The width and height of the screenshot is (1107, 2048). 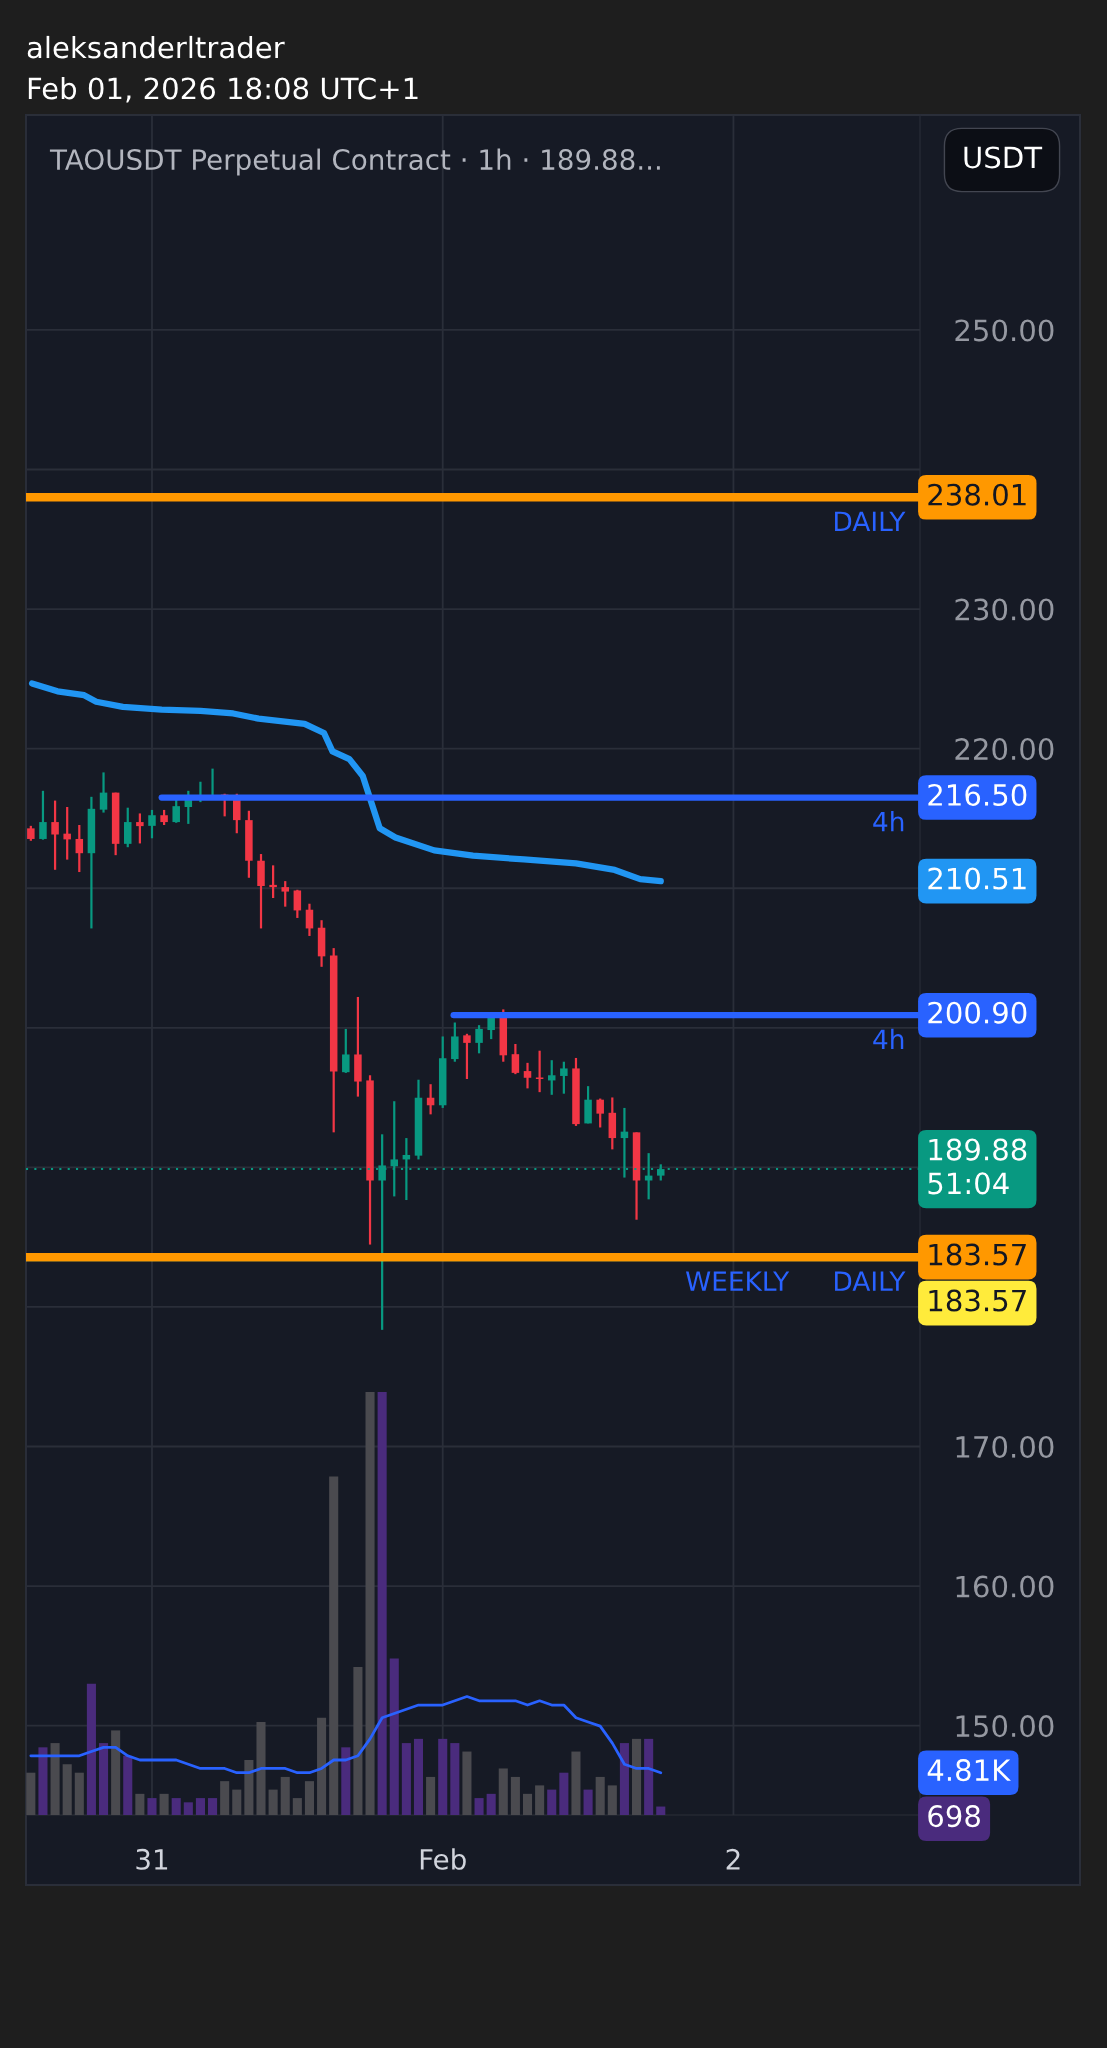 I want to click on x-tick-label: Feb, so click(x=443, y=1859).